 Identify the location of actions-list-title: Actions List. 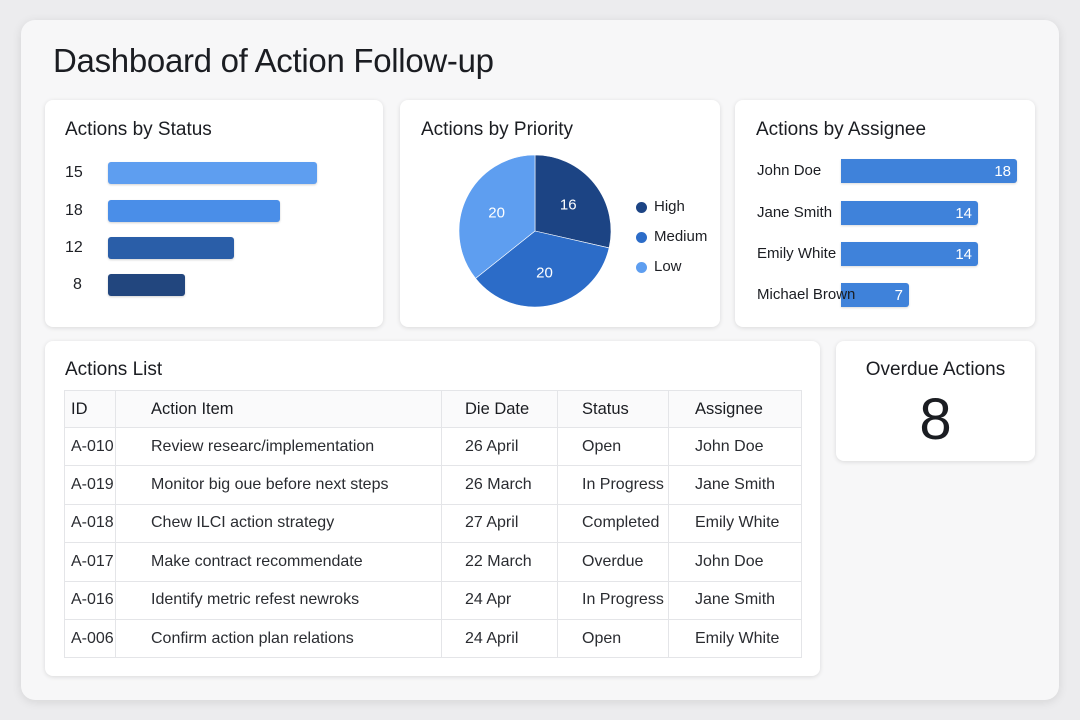
(114, 369).